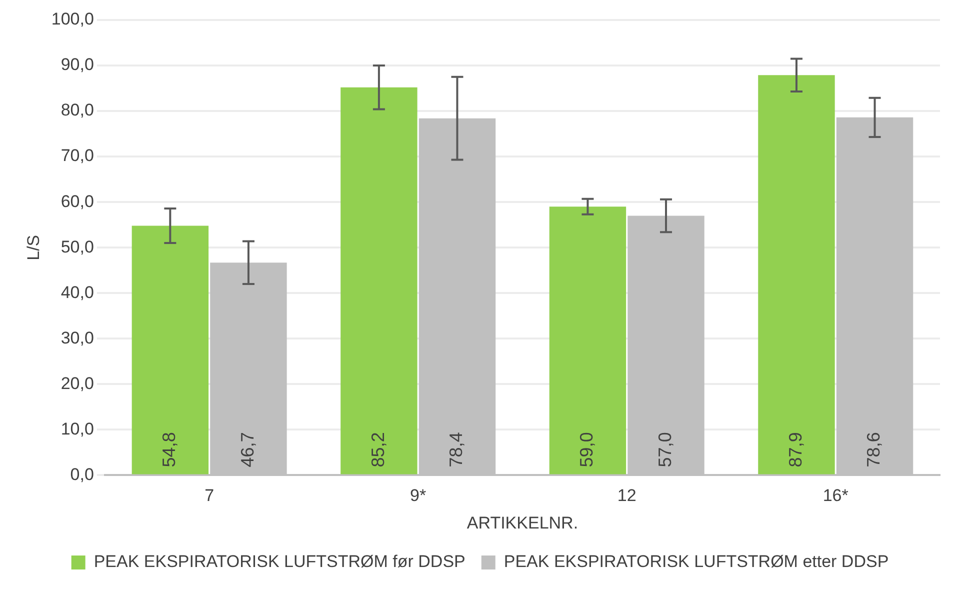  Describe the element at coordinates (696, 562) in the screenshot. I see `legend-label: PEAK EKSPIRATORISK LUFTSTRØM etter DDSP` at that location.